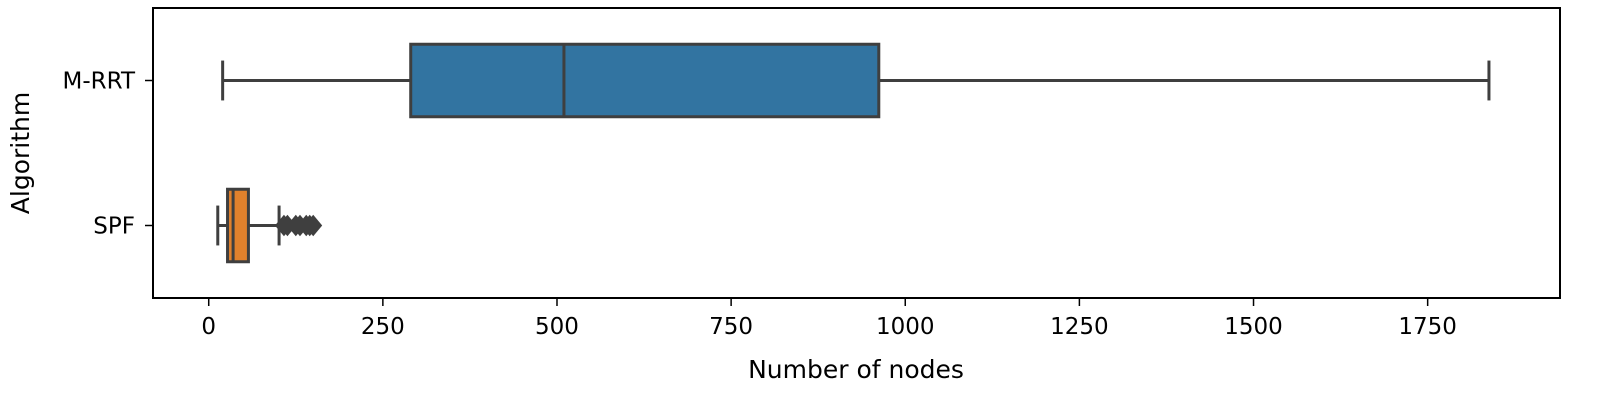  I want to click on x-tick-label-750: 750, so click(731, 327).